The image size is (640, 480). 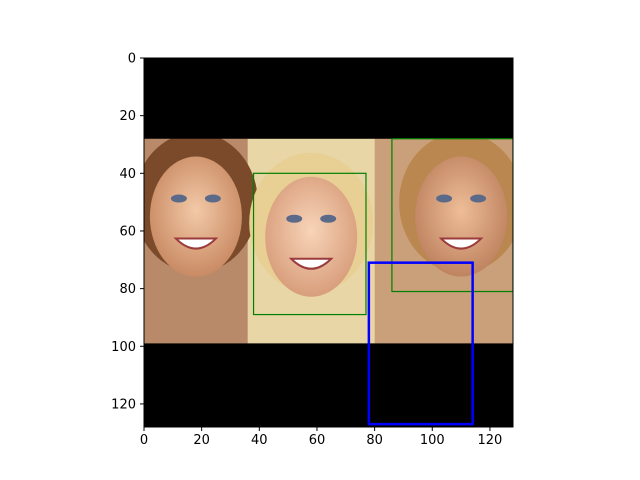 I want to click on x-tick-label: 60, so click(x=317, y=440).